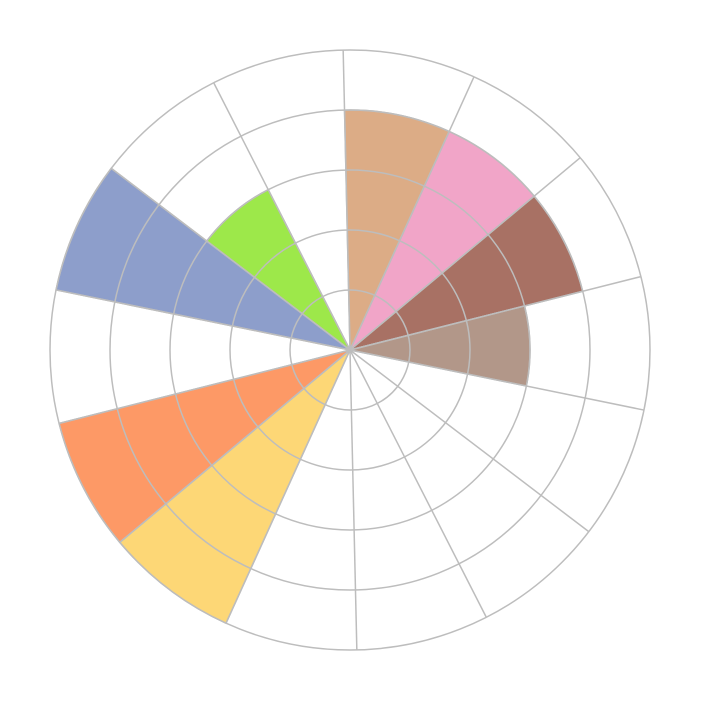  I want to click on radial-gridline, so click(350, 350).